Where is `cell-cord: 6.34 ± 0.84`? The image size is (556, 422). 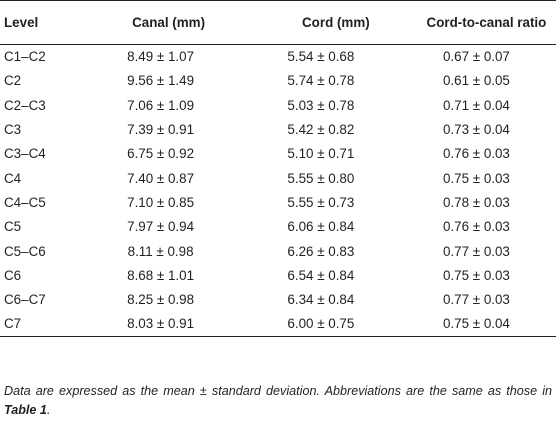 cell-cord: 6.34 ± 0.84 is located at coordinates (321, 300).